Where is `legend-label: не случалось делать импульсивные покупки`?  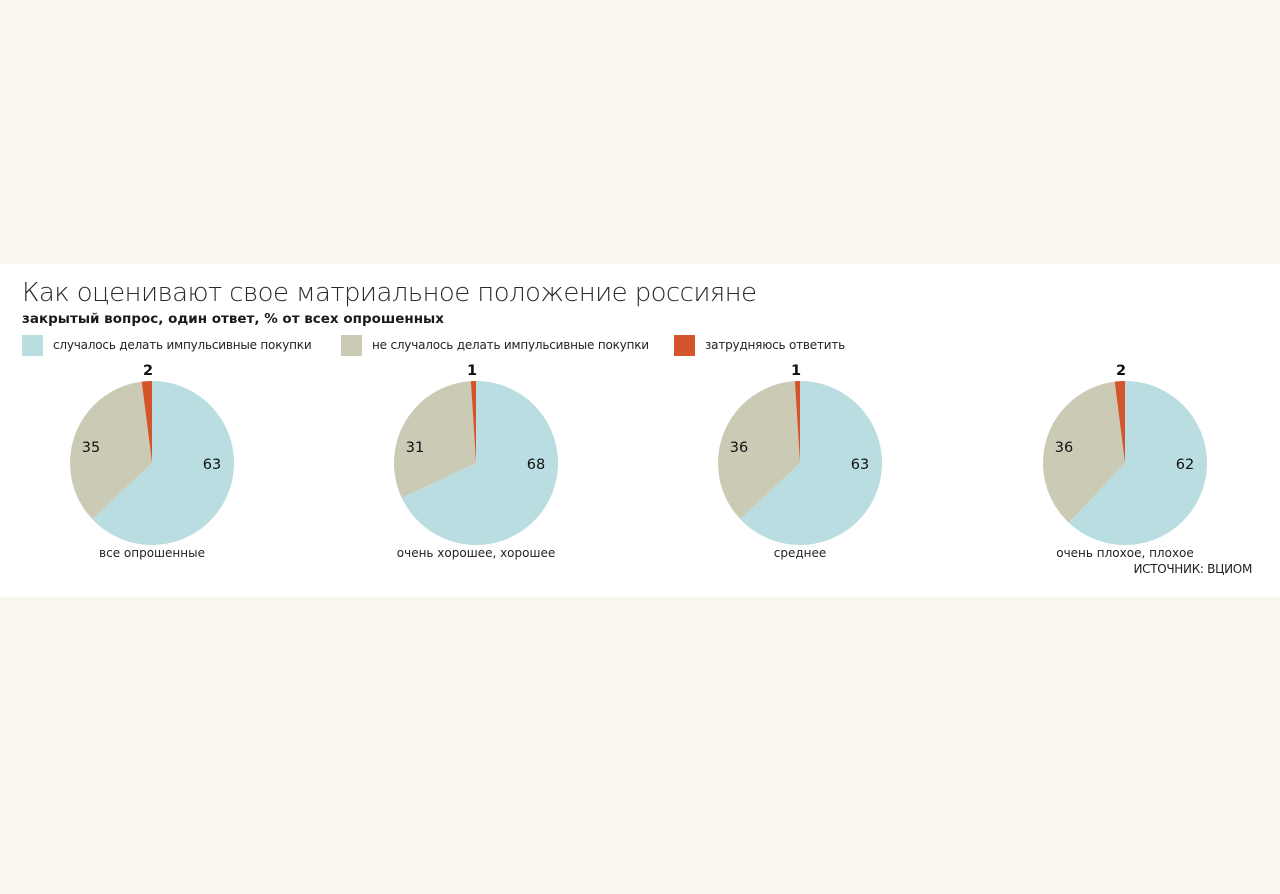
legend-label: не случалось делать импульсивные покупки is located at coordinates (510, 345).